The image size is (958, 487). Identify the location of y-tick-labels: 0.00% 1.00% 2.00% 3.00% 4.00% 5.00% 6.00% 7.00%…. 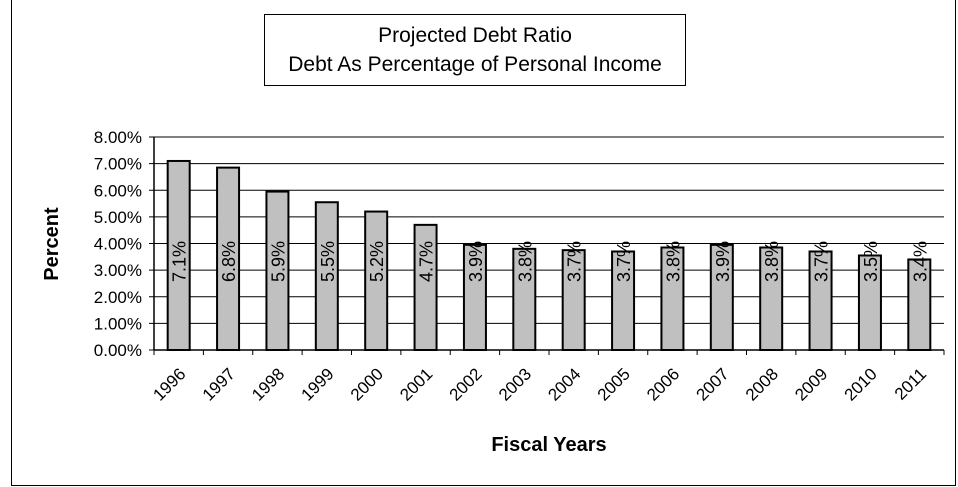
(118, 244).